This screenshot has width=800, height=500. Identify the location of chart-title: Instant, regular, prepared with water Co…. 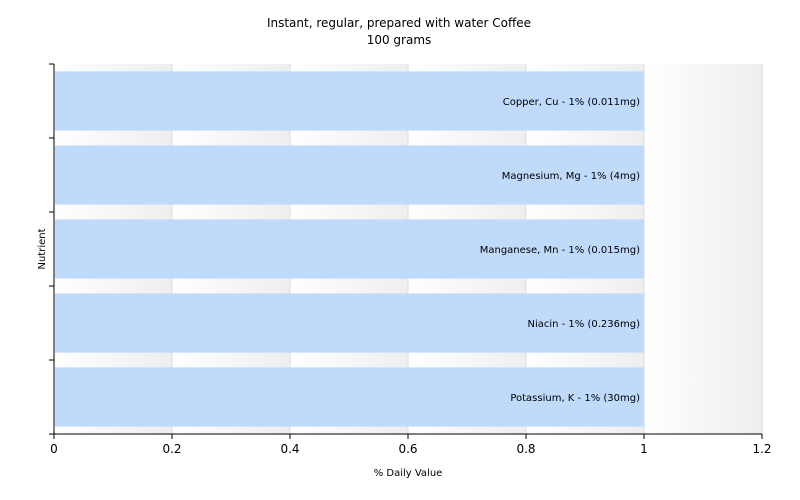
(399, 23).